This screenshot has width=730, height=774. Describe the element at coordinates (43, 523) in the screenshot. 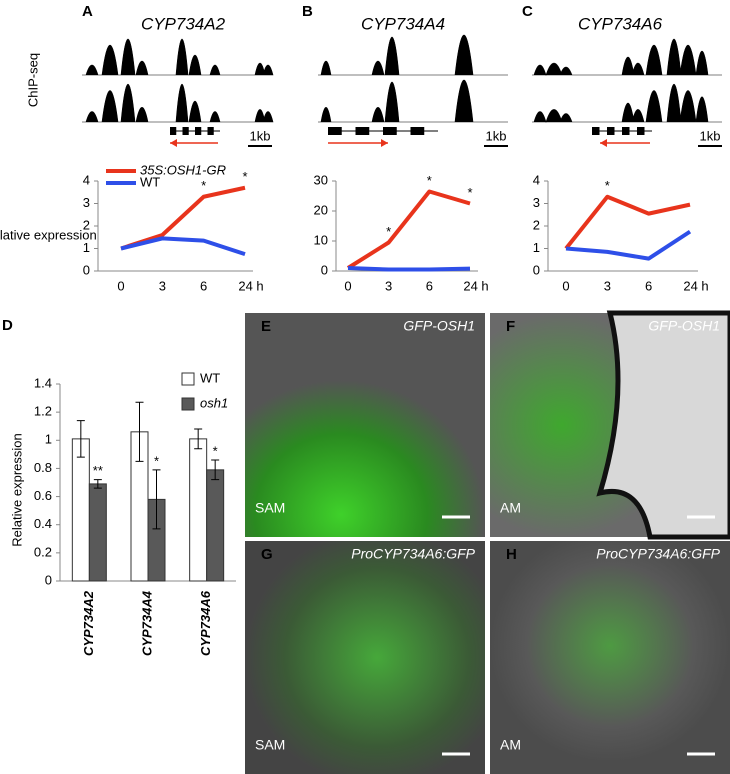

I see `y-tick-label: 0.4` at that location.